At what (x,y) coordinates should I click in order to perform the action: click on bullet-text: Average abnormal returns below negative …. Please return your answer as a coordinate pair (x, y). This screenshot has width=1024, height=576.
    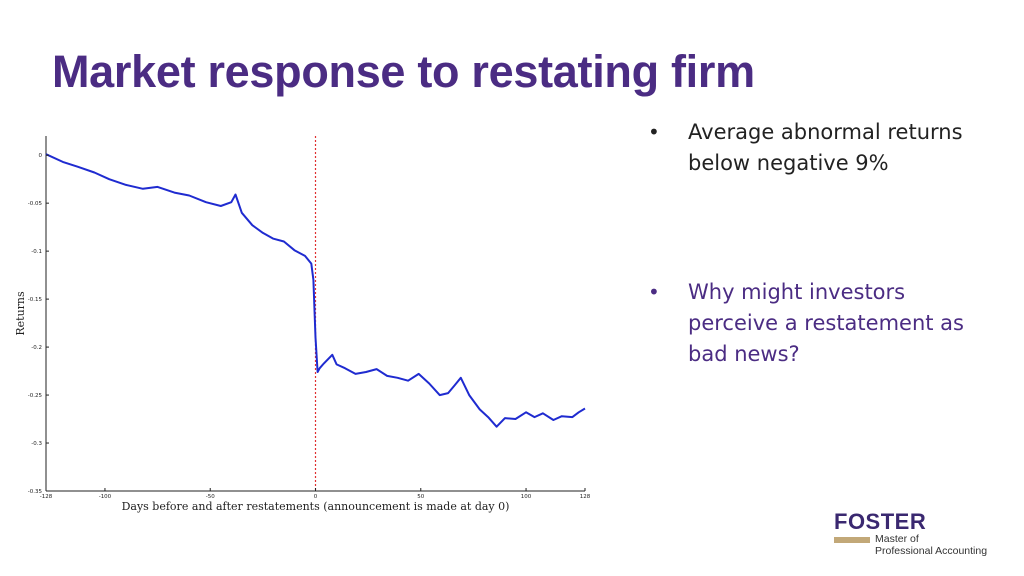
    Looking at the image, I should click on (825, 147).